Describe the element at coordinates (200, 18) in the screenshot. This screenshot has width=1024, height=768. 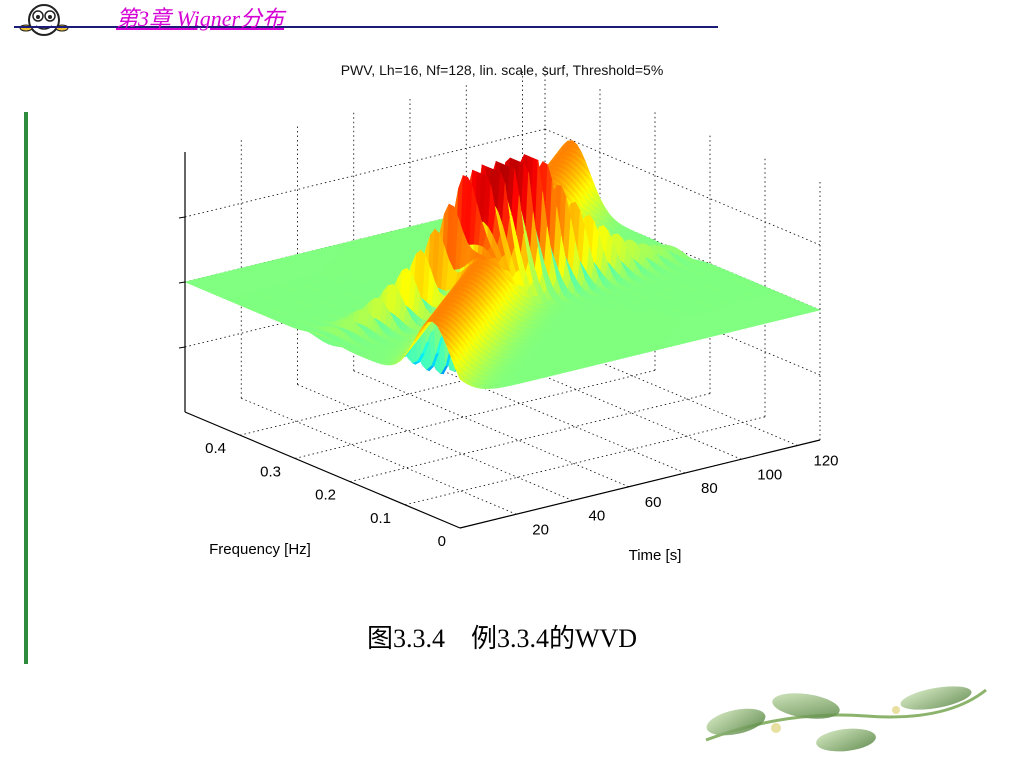
I see `chapter-title: 第3章 Wigner分布` at that location.